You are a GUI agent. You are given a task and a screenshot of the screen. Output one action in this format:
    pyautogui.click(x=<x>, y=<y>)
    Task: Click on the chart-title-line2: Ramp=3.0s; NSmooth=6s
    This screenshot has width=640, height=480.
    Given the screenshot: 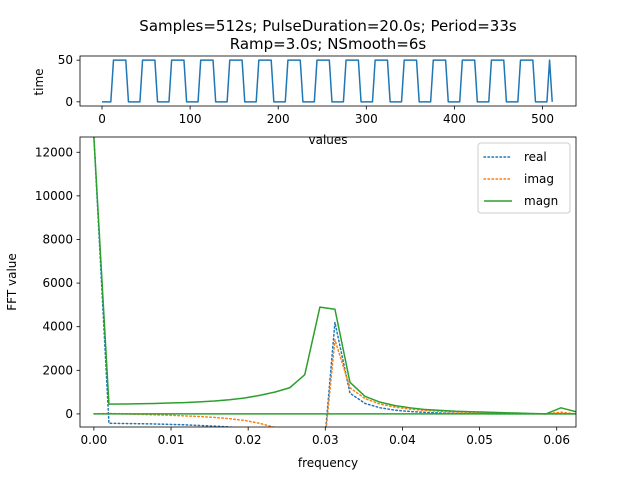 What is the action you would take?
    pyautogui.click(x=328, y=44)
    